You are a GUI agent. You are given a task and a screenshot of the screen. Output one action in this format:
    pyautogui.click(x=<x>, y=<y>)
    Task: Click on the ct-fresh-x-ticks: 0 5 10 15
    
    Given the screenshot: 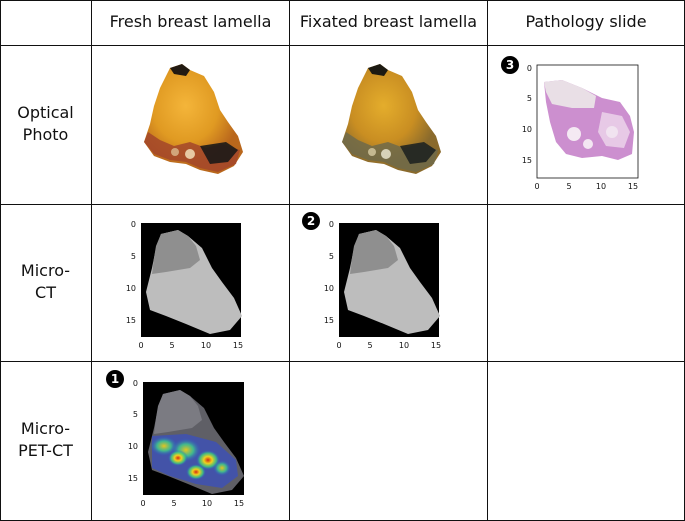 What is the action you would take?
    pyautogui.click(x=190, y=345)
    